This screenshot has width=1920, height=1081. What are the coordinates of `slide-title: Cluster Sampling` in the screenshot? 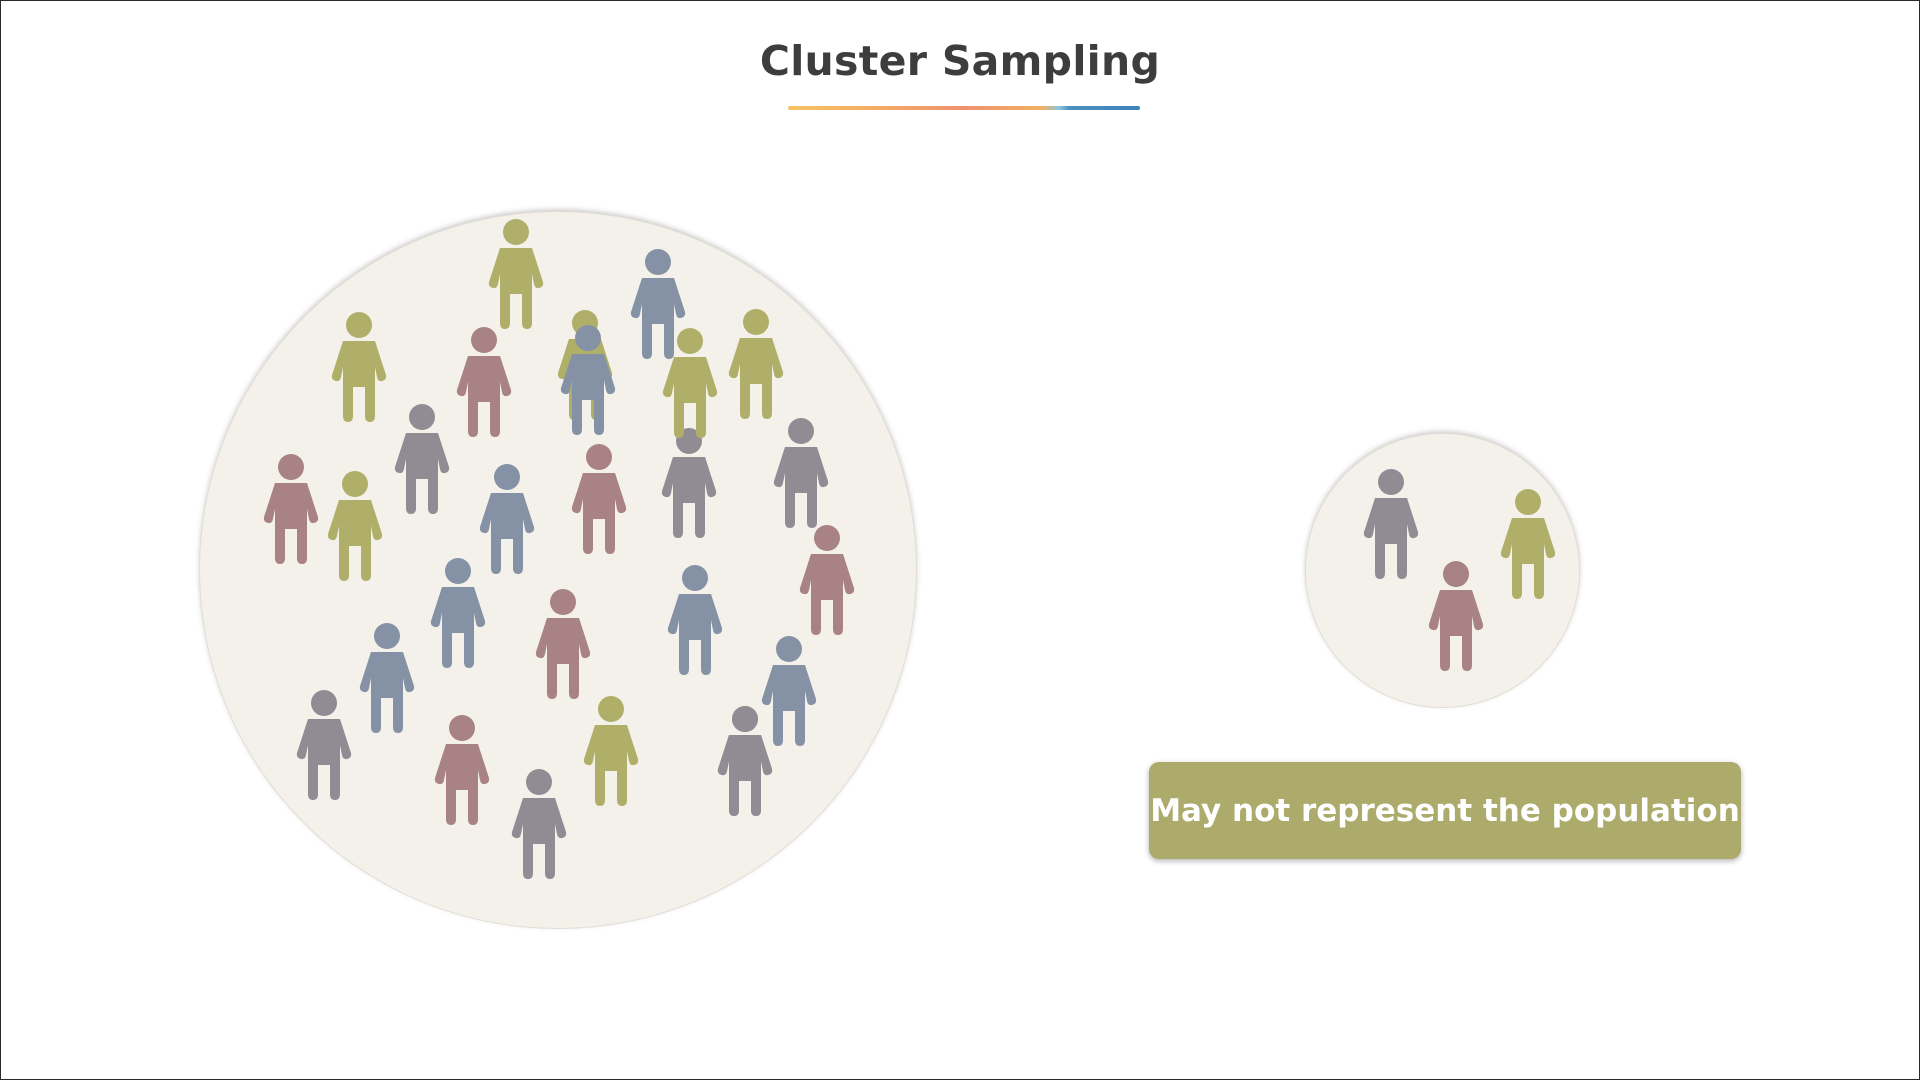 It's located at (960, 61).